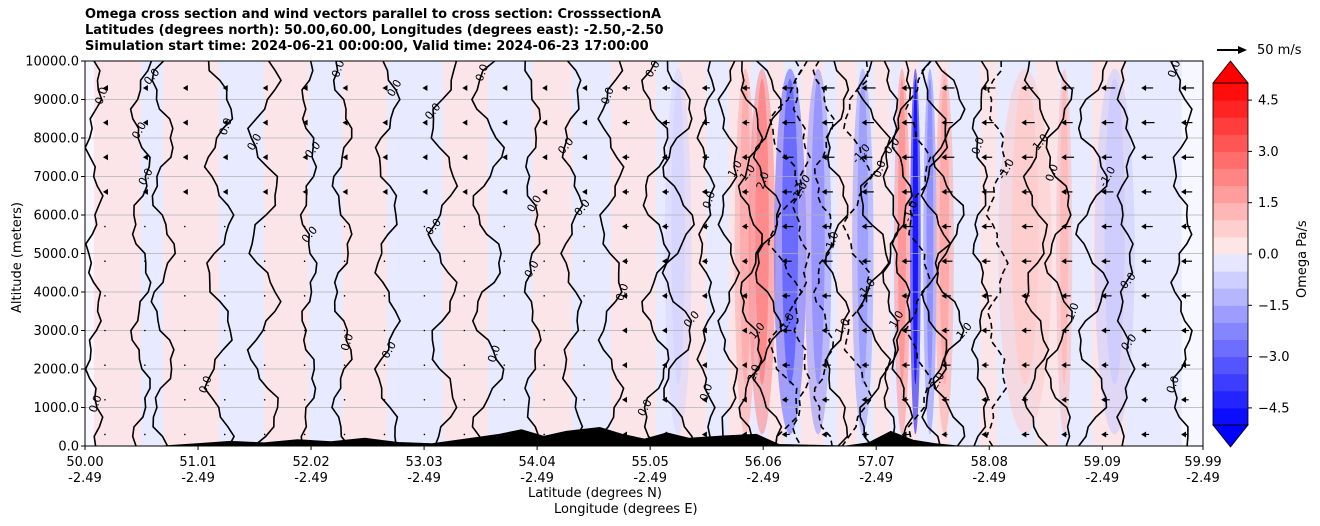  I want to click on colorbar-segment, so click(1230, 331).